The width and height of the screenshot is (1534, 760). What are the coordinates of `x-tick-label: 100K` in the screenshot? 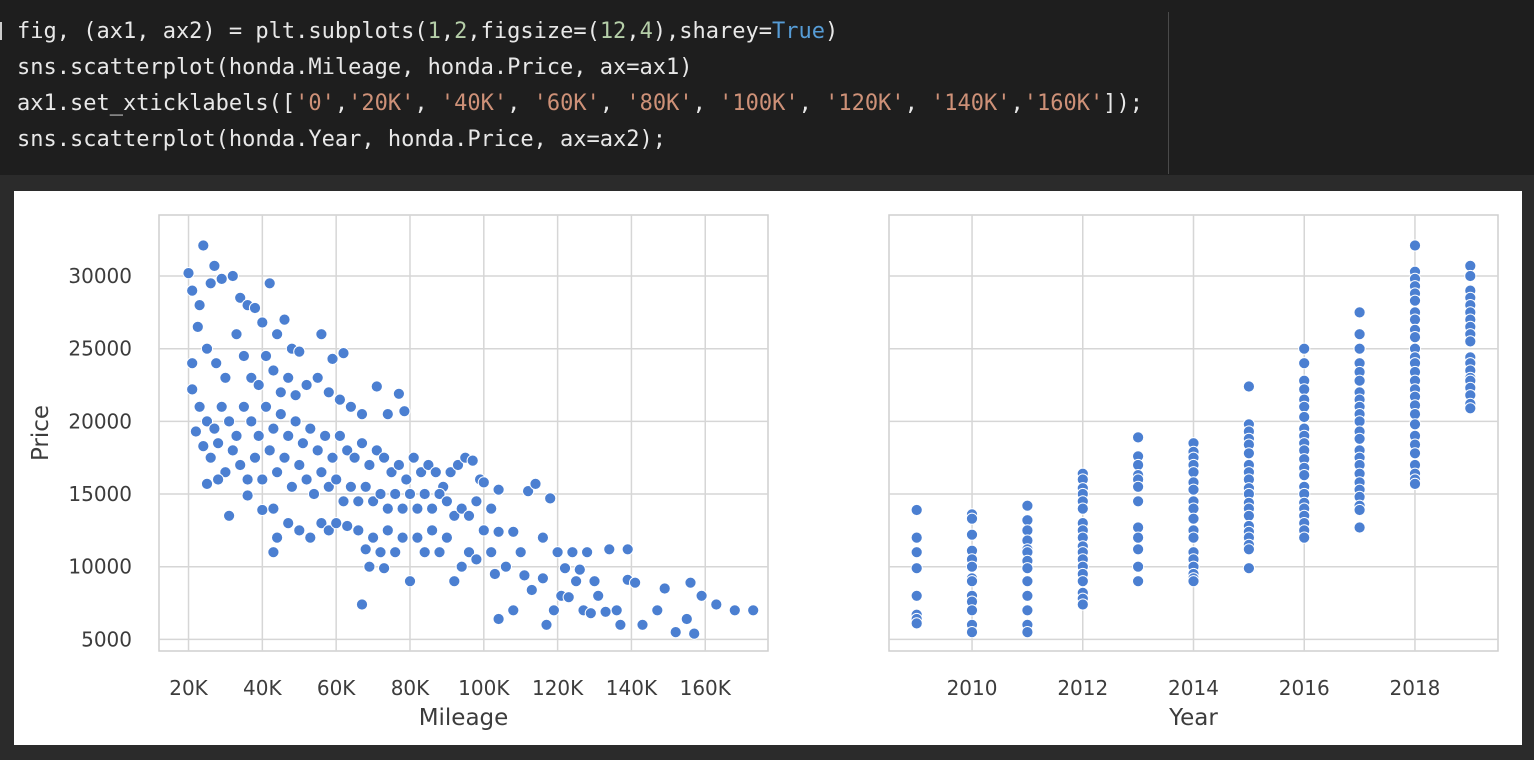 It's located at (484, 688).